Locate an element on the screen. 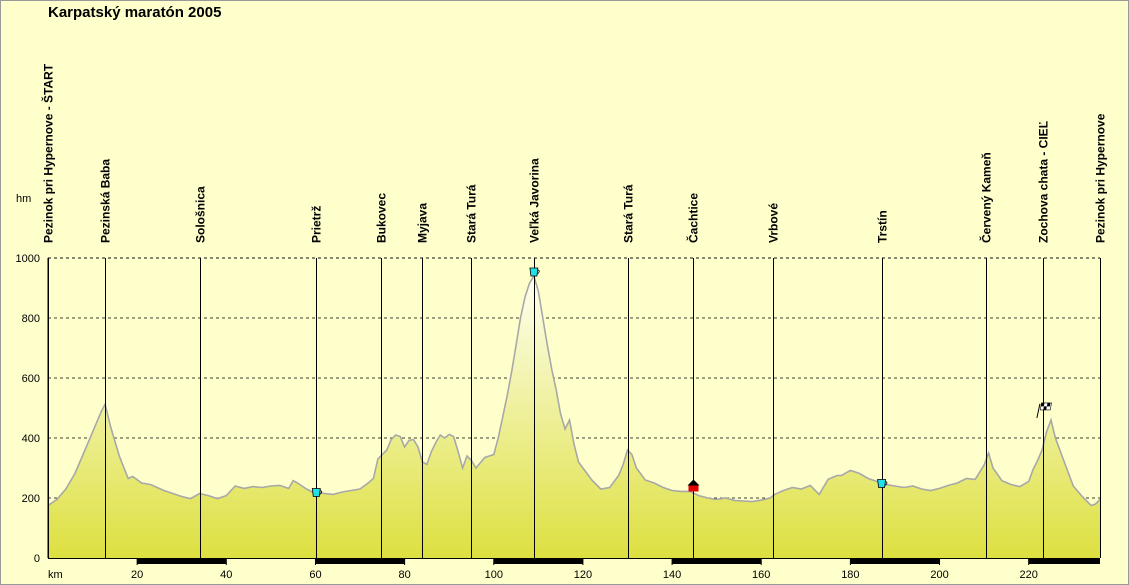 The image size is (1129, 585). x-tick-label-180: 180 is located at coordinates (850, 575).